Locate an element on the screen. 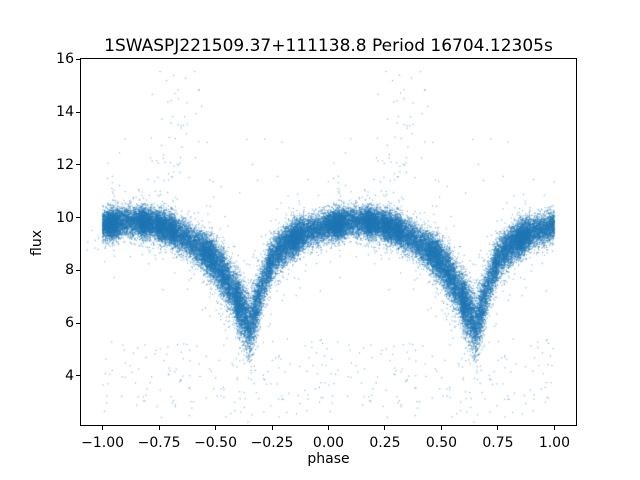 The width and height of the screenshot is (640, 480). y-tick-label: 8 is located at coordinates (69, 270).